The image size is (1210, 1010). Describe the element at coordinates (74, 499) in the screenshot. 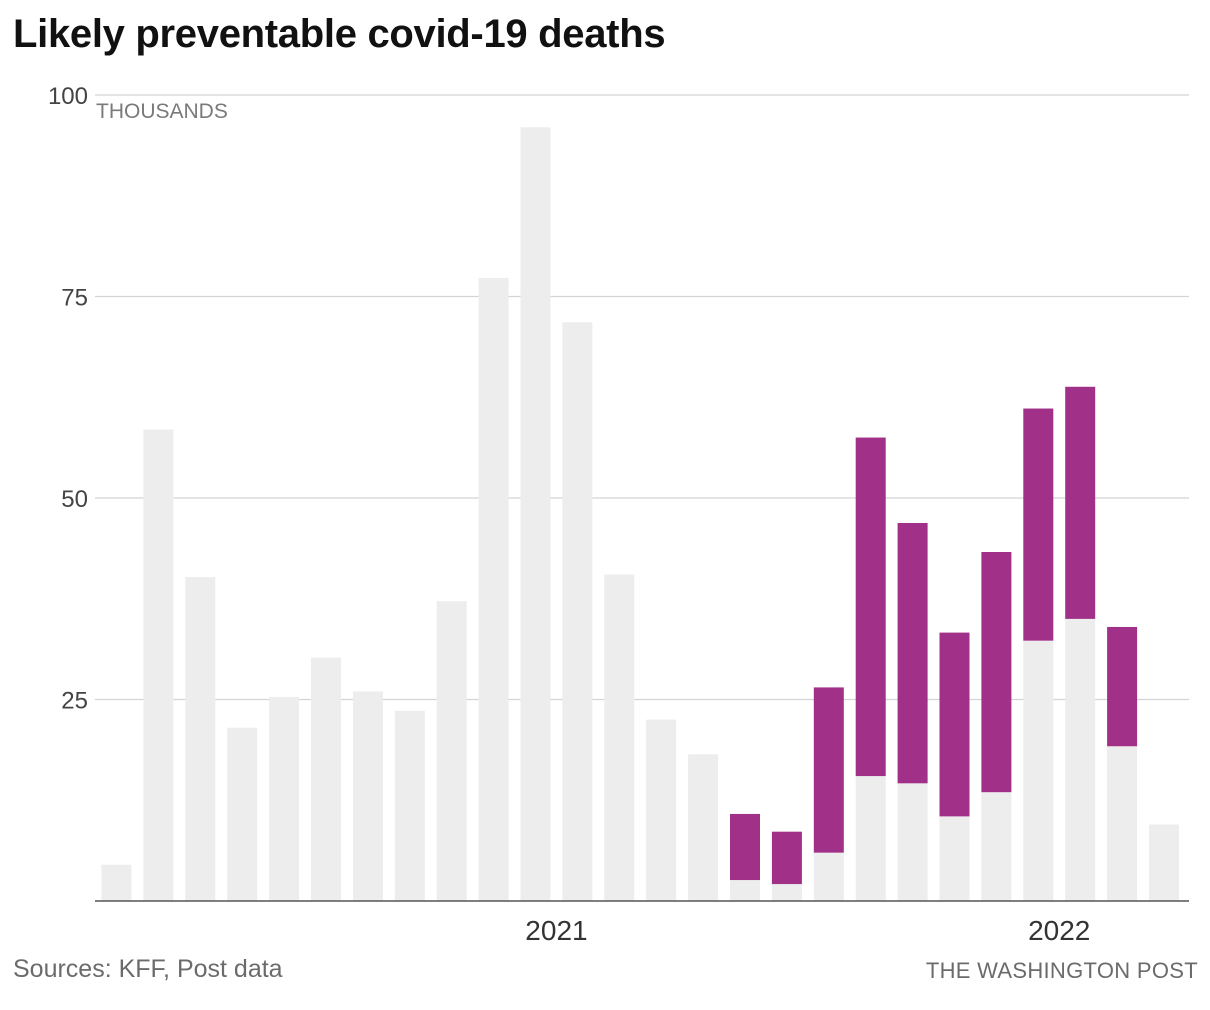

I see `y-tick-label: 50` at that location.